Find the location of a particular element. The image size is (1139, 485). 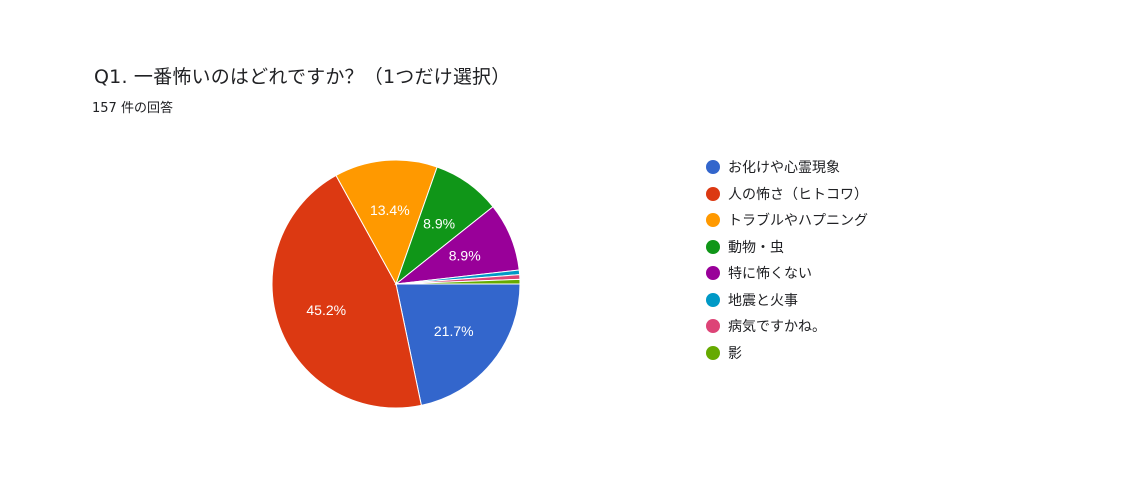

pie-slice-labels: 21.7% 45.2% 13.4% 8.9% 8.9% is located at coordinates (393, 270).